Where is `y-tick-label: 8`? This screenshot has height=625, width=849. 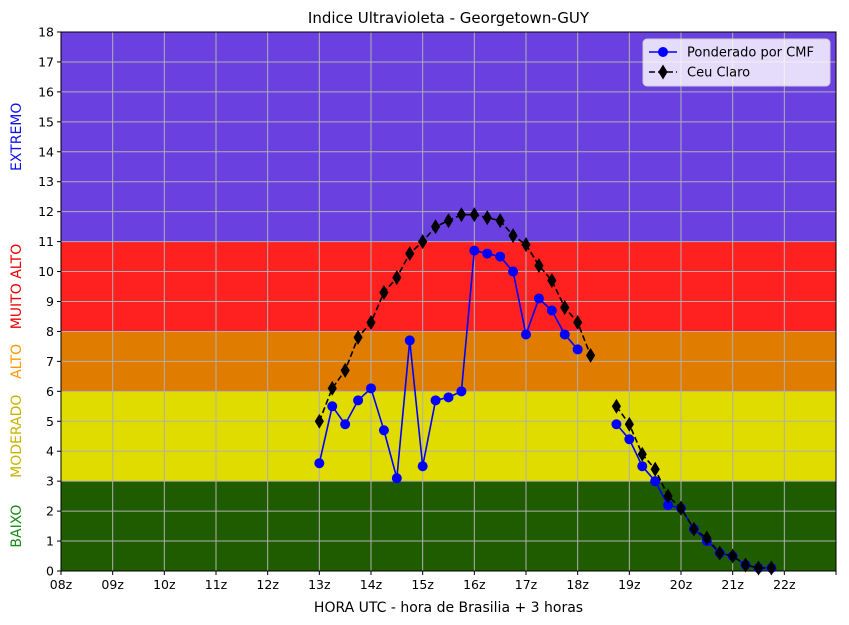 y-tick-label: 8 is located at coordinates (50, 331).